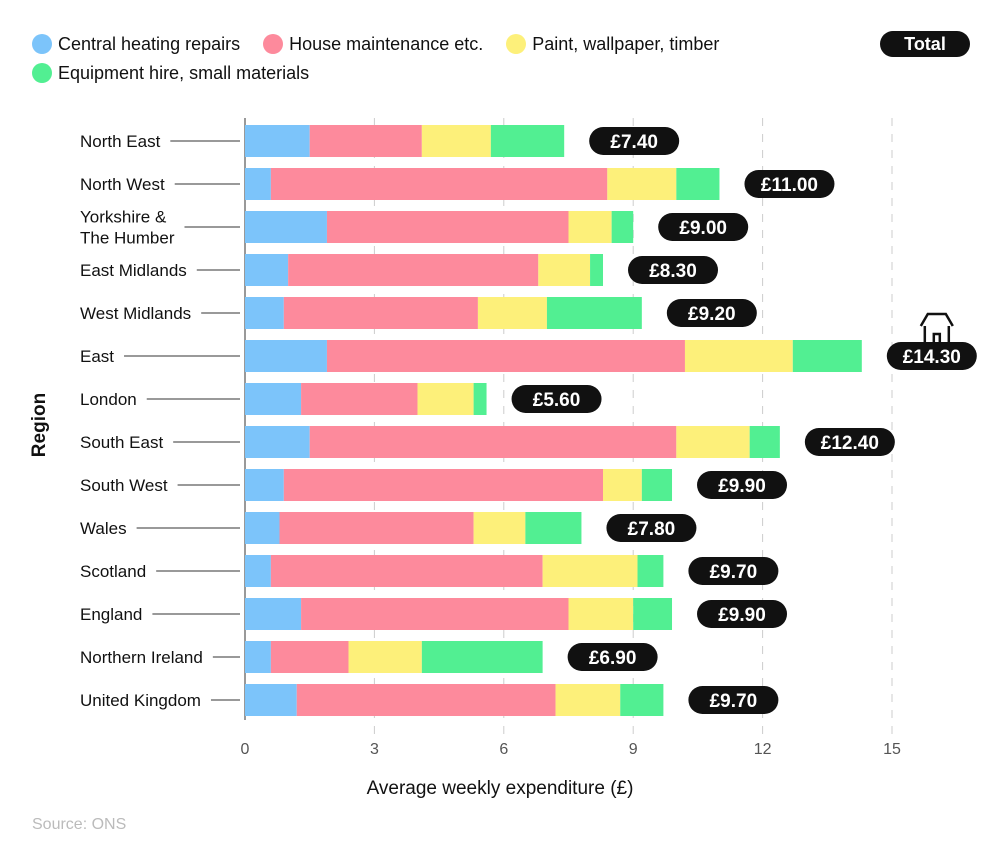 Image resolution: width=1000 pixels, height=860 pixels. I want to click on total-legend-badge: Total, so click(925, 44).